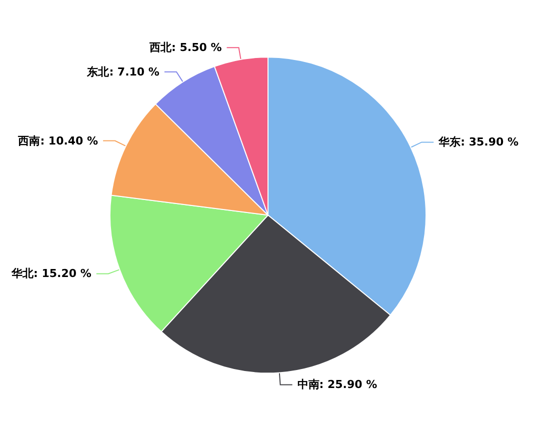 The width and height of the screenshot is (536, 439). Describe the element at coordinates (57, 141) in the screenshot. I see `slice-label: 西南: 10.40 %` at that location.